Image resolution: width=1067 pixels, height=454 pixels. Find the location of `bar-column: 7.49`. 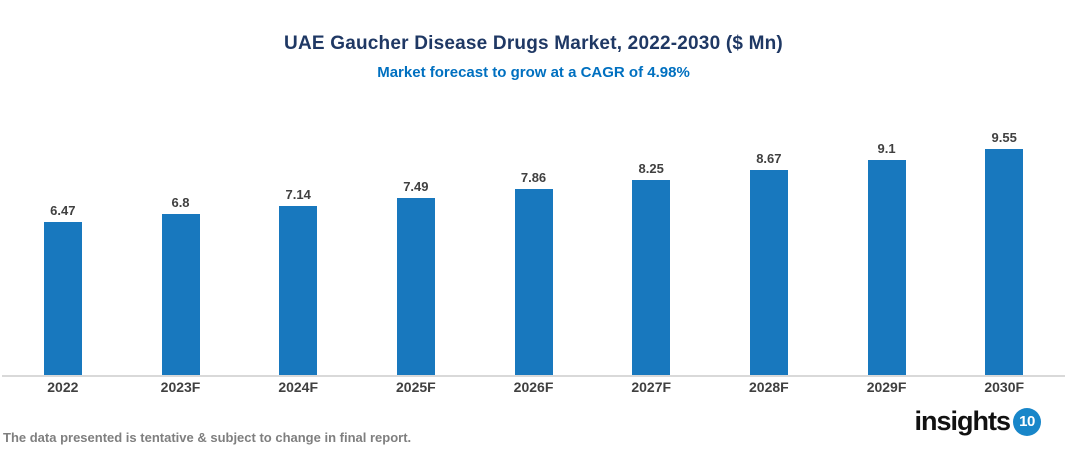

bar-column: 7.49 is located at coordinates (416, 277).